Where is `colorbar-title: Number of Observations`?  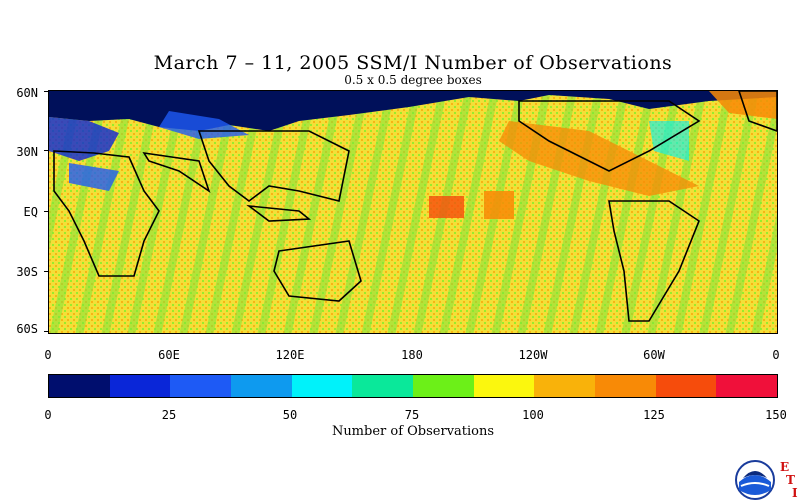 colorbar-title: Number of Observations is located at coordinates (413, 431).